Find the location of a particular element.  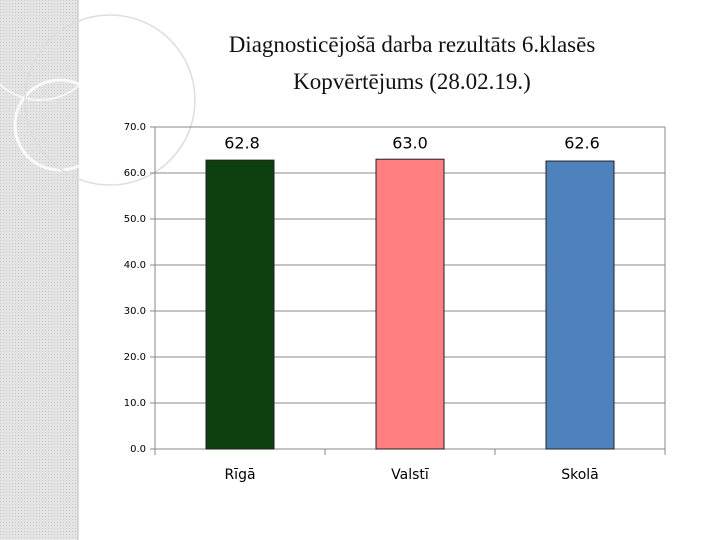

chart-title: Diagnosticējošā darba rezultāts 6.klasēs is located at coordinates (412, 44).